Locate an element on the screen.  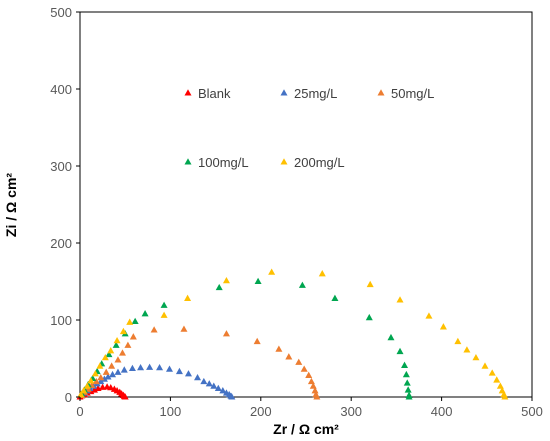
legend-item: 25mg/L is located at coordinates (308, 93).